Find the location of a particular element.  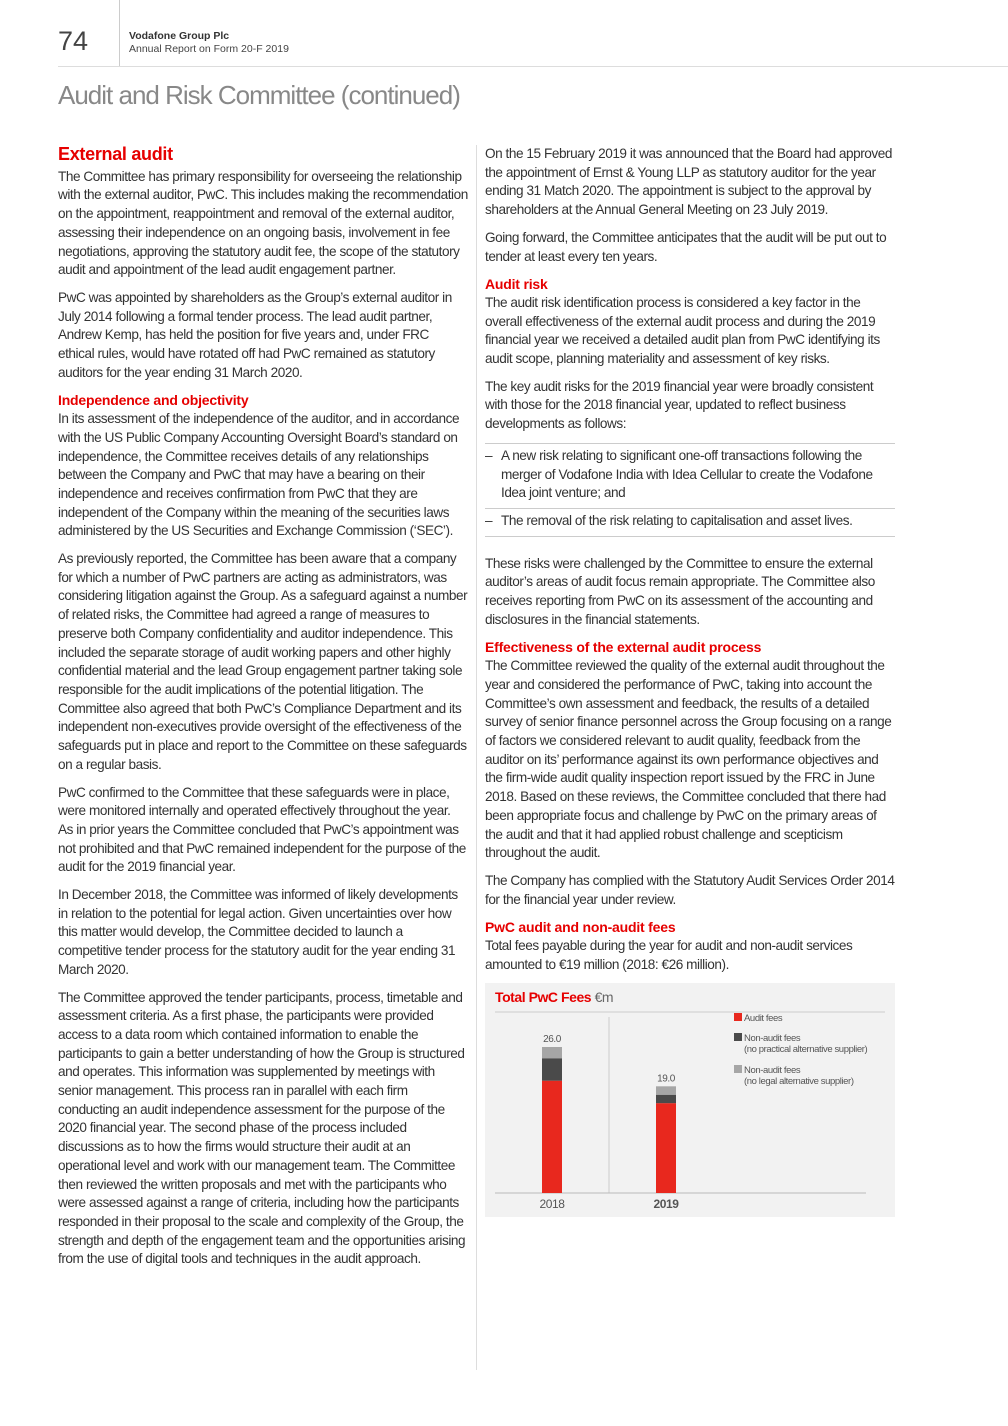

report-name: Annual Report on Form 20-F 2019 is located at coordinates (209, 49).